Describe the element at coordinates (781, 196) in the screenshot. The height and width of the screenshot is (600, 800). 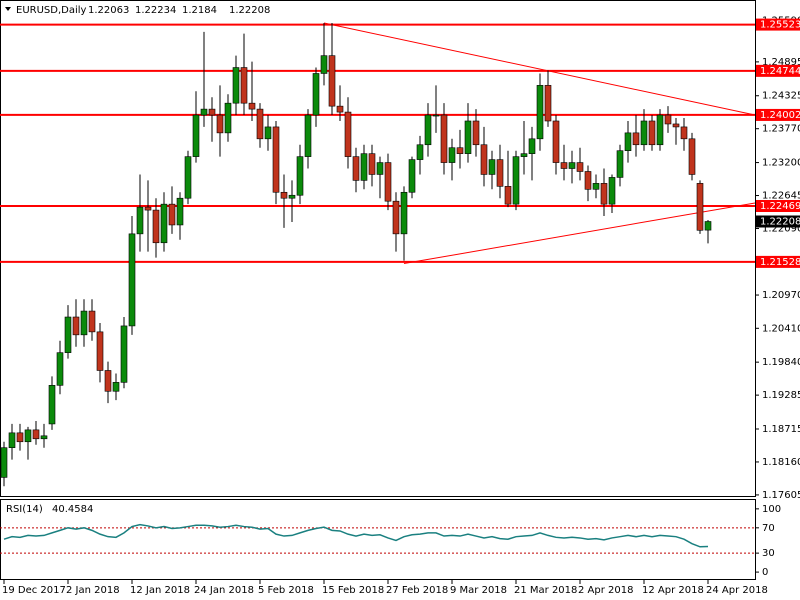
I see `y-tick-label: 1.22645` at that location.